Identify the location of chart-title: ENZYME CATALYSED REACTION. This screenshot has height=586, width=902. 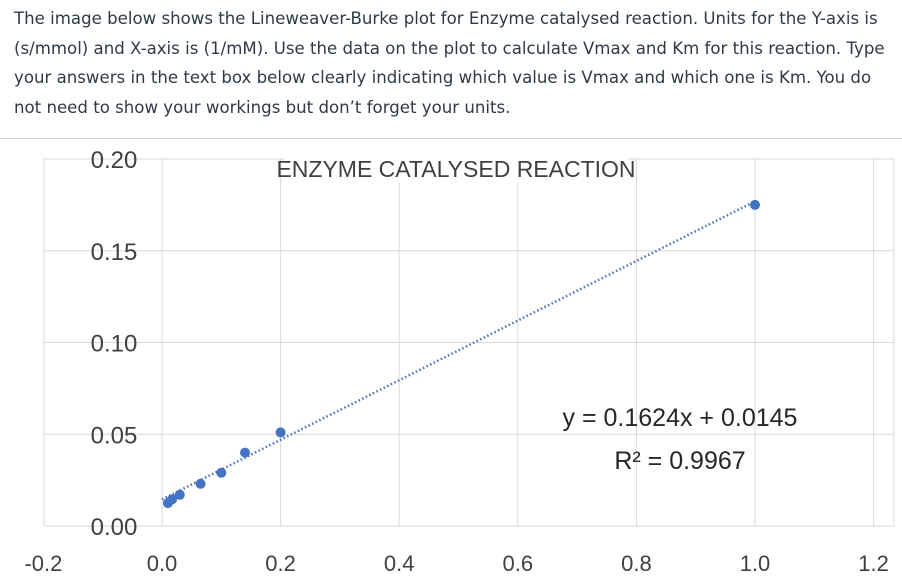
(455, 169).